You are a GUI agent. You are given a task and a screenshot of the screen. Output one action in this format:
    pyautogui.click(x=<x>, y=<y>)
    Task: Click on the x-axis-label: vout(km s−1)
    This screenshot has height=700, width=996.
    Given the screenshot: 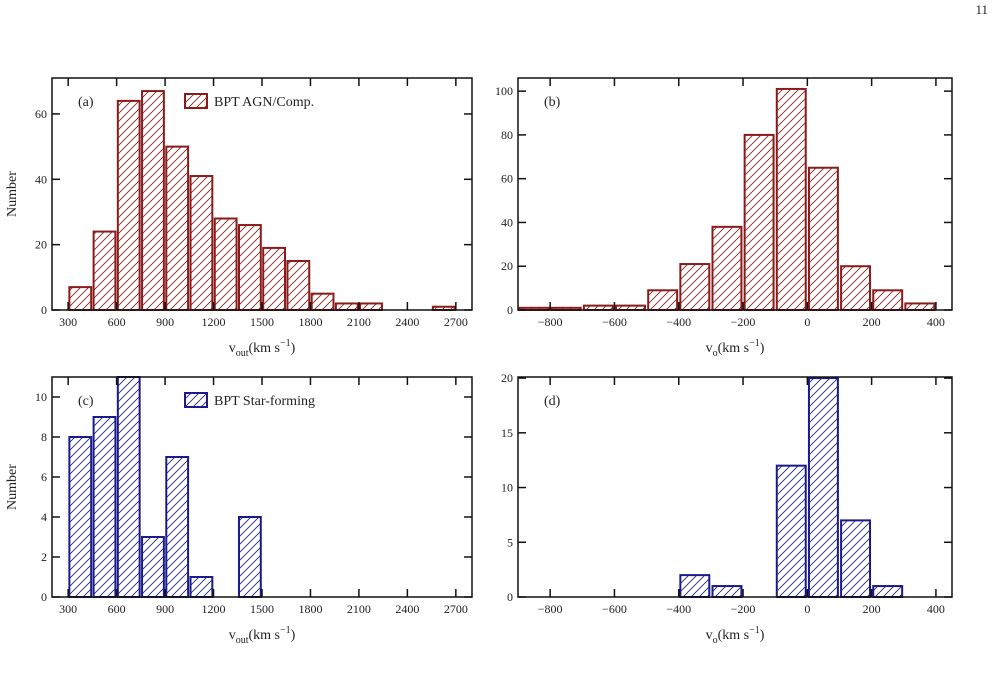 What is the action you would take?
    pyautogui.click(x=262, y=635)
    